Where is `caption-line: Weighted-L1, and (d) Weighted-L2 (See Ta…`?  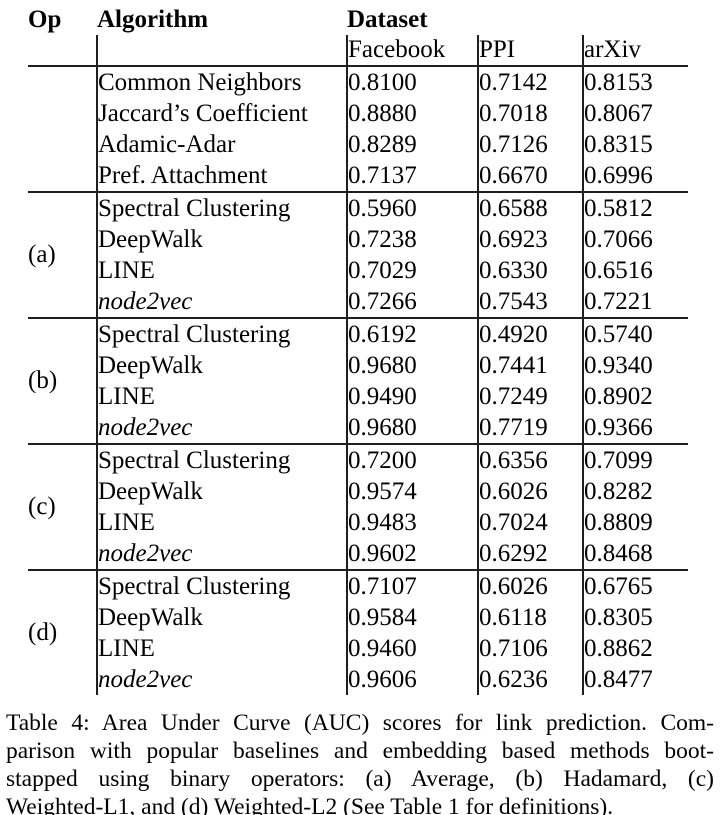 caption-line: Weighted-L1, and (d) Weighted-L2 (See Ta… is located at coordinates (310, 804).